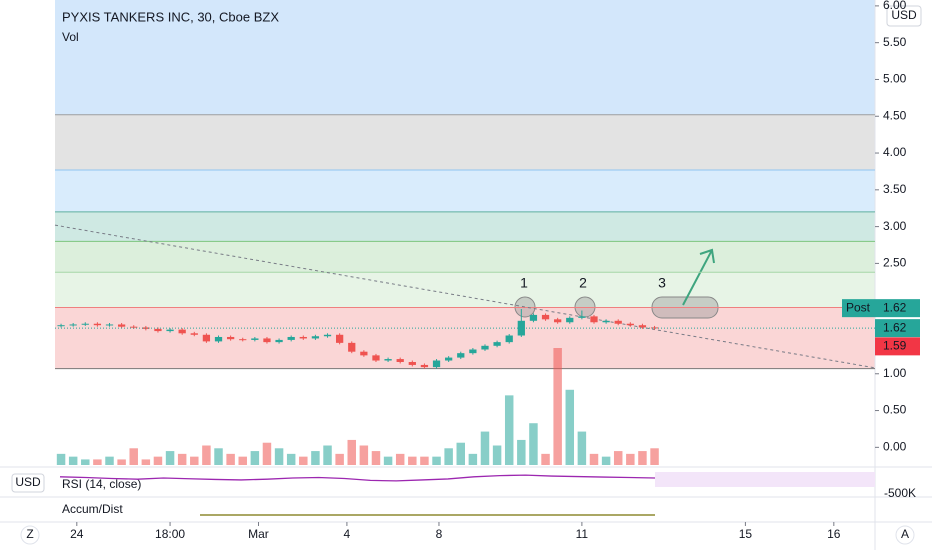 The height and width of the screenshot is (550, 932). I want to click on currency-left: USD, so click(28, 482).